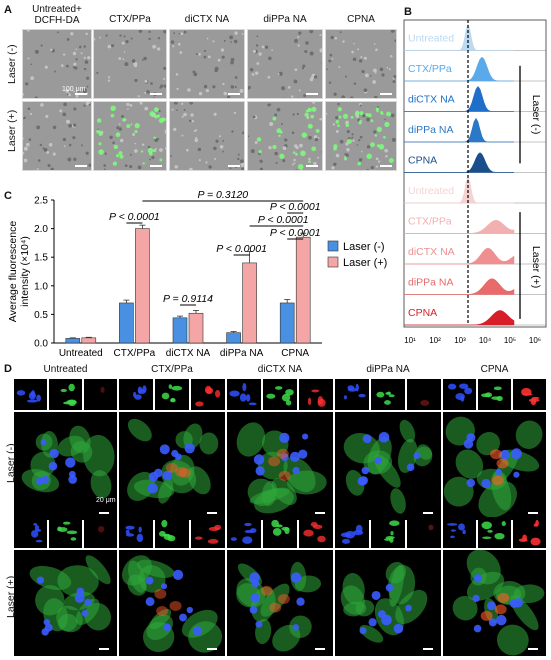 The height and width of the screenshot is (660, 551). What do you see at coordinates (410, 340) in the screenshot?
I see `flow-xtick-0: 10¹` at bounding box center [410, 340].